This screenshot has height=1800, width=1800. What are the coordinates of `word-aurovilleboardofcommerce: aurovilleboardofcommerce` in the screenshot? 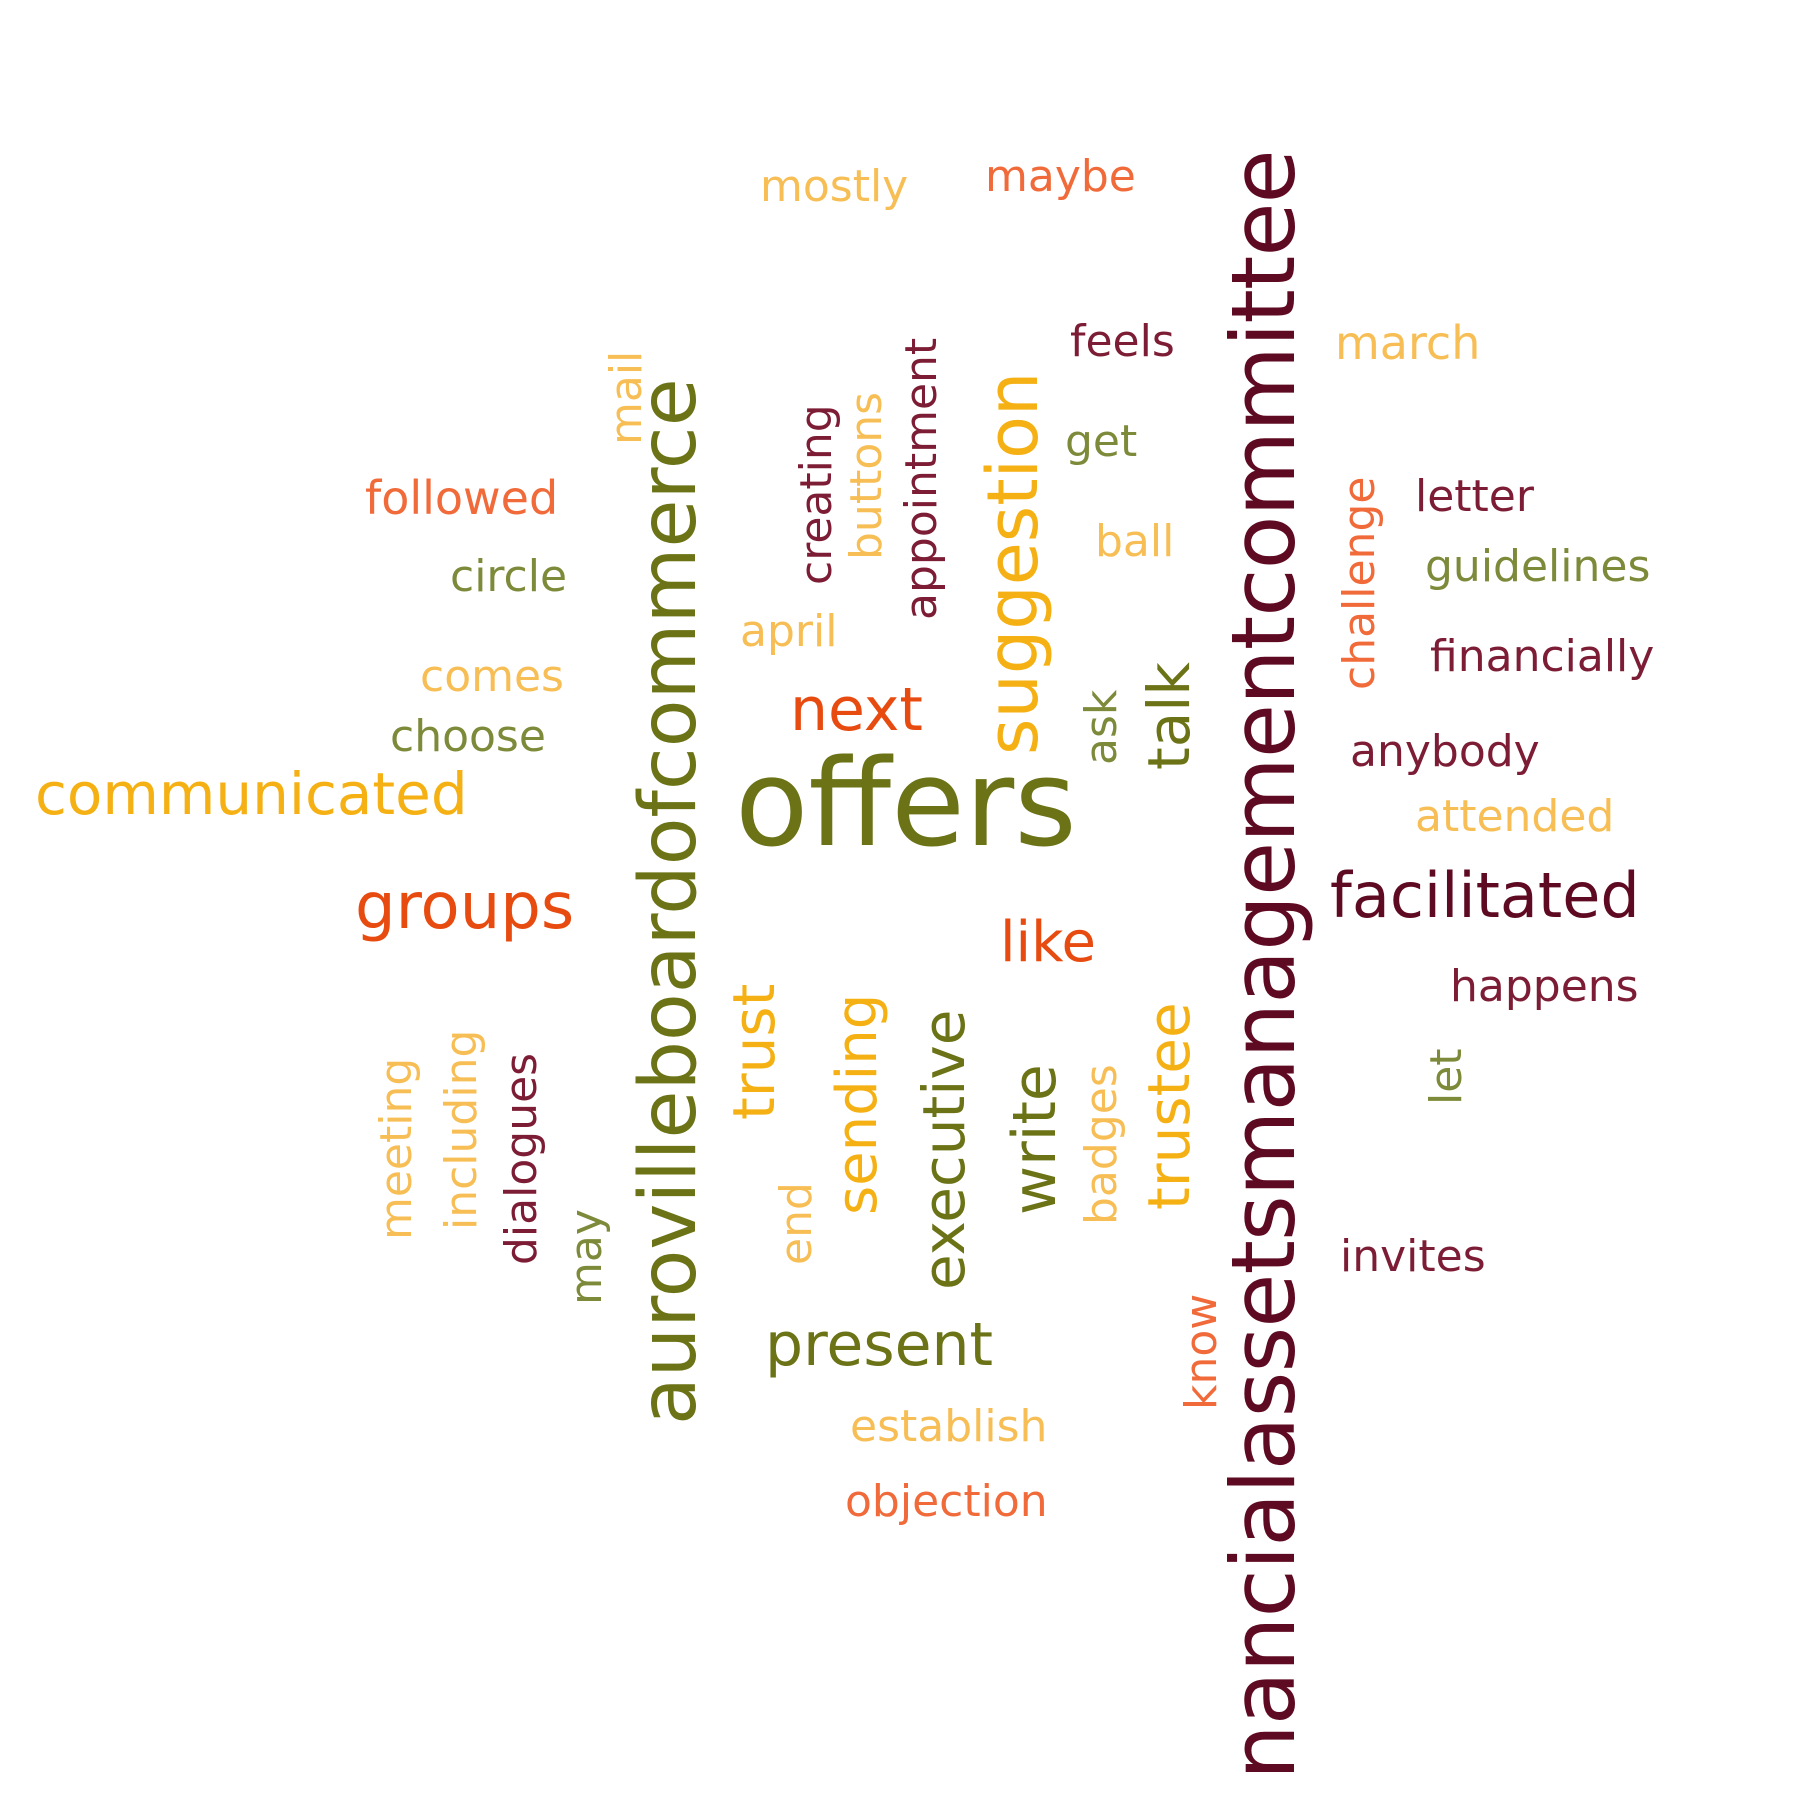 It's located at (669, 901).